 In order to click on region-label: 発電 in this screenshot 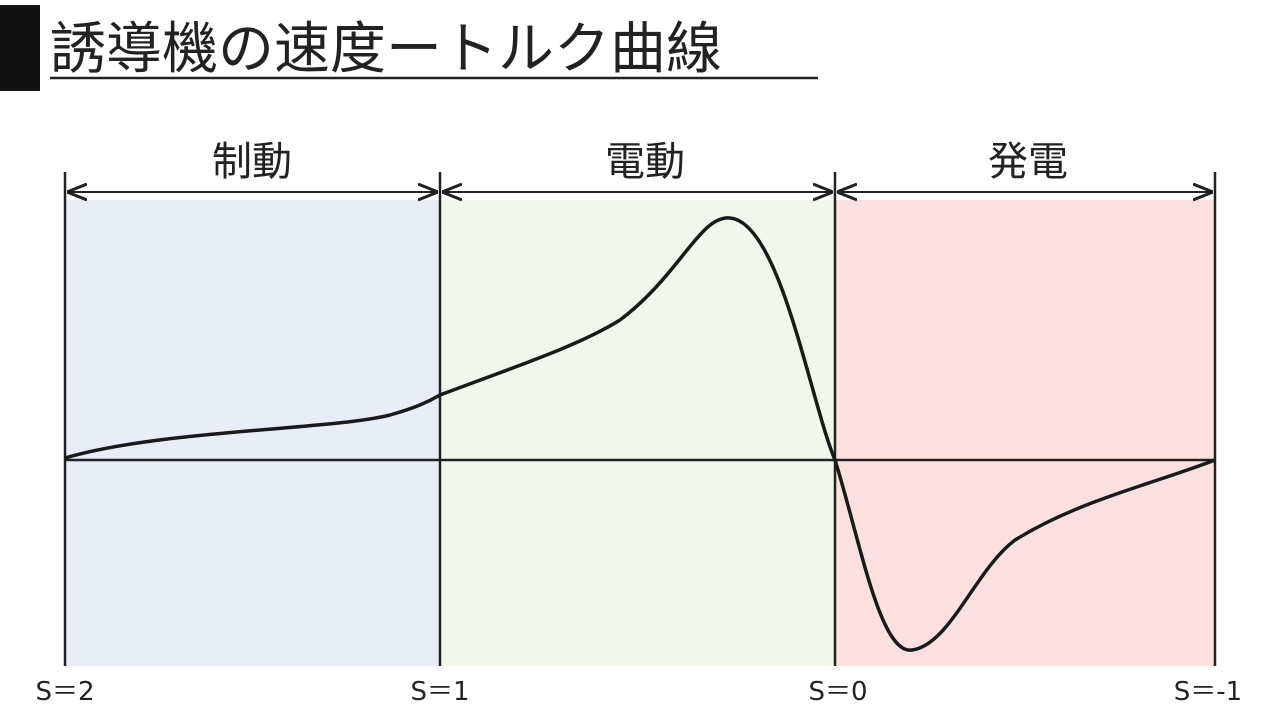, I will do `click(1028, 162)`.